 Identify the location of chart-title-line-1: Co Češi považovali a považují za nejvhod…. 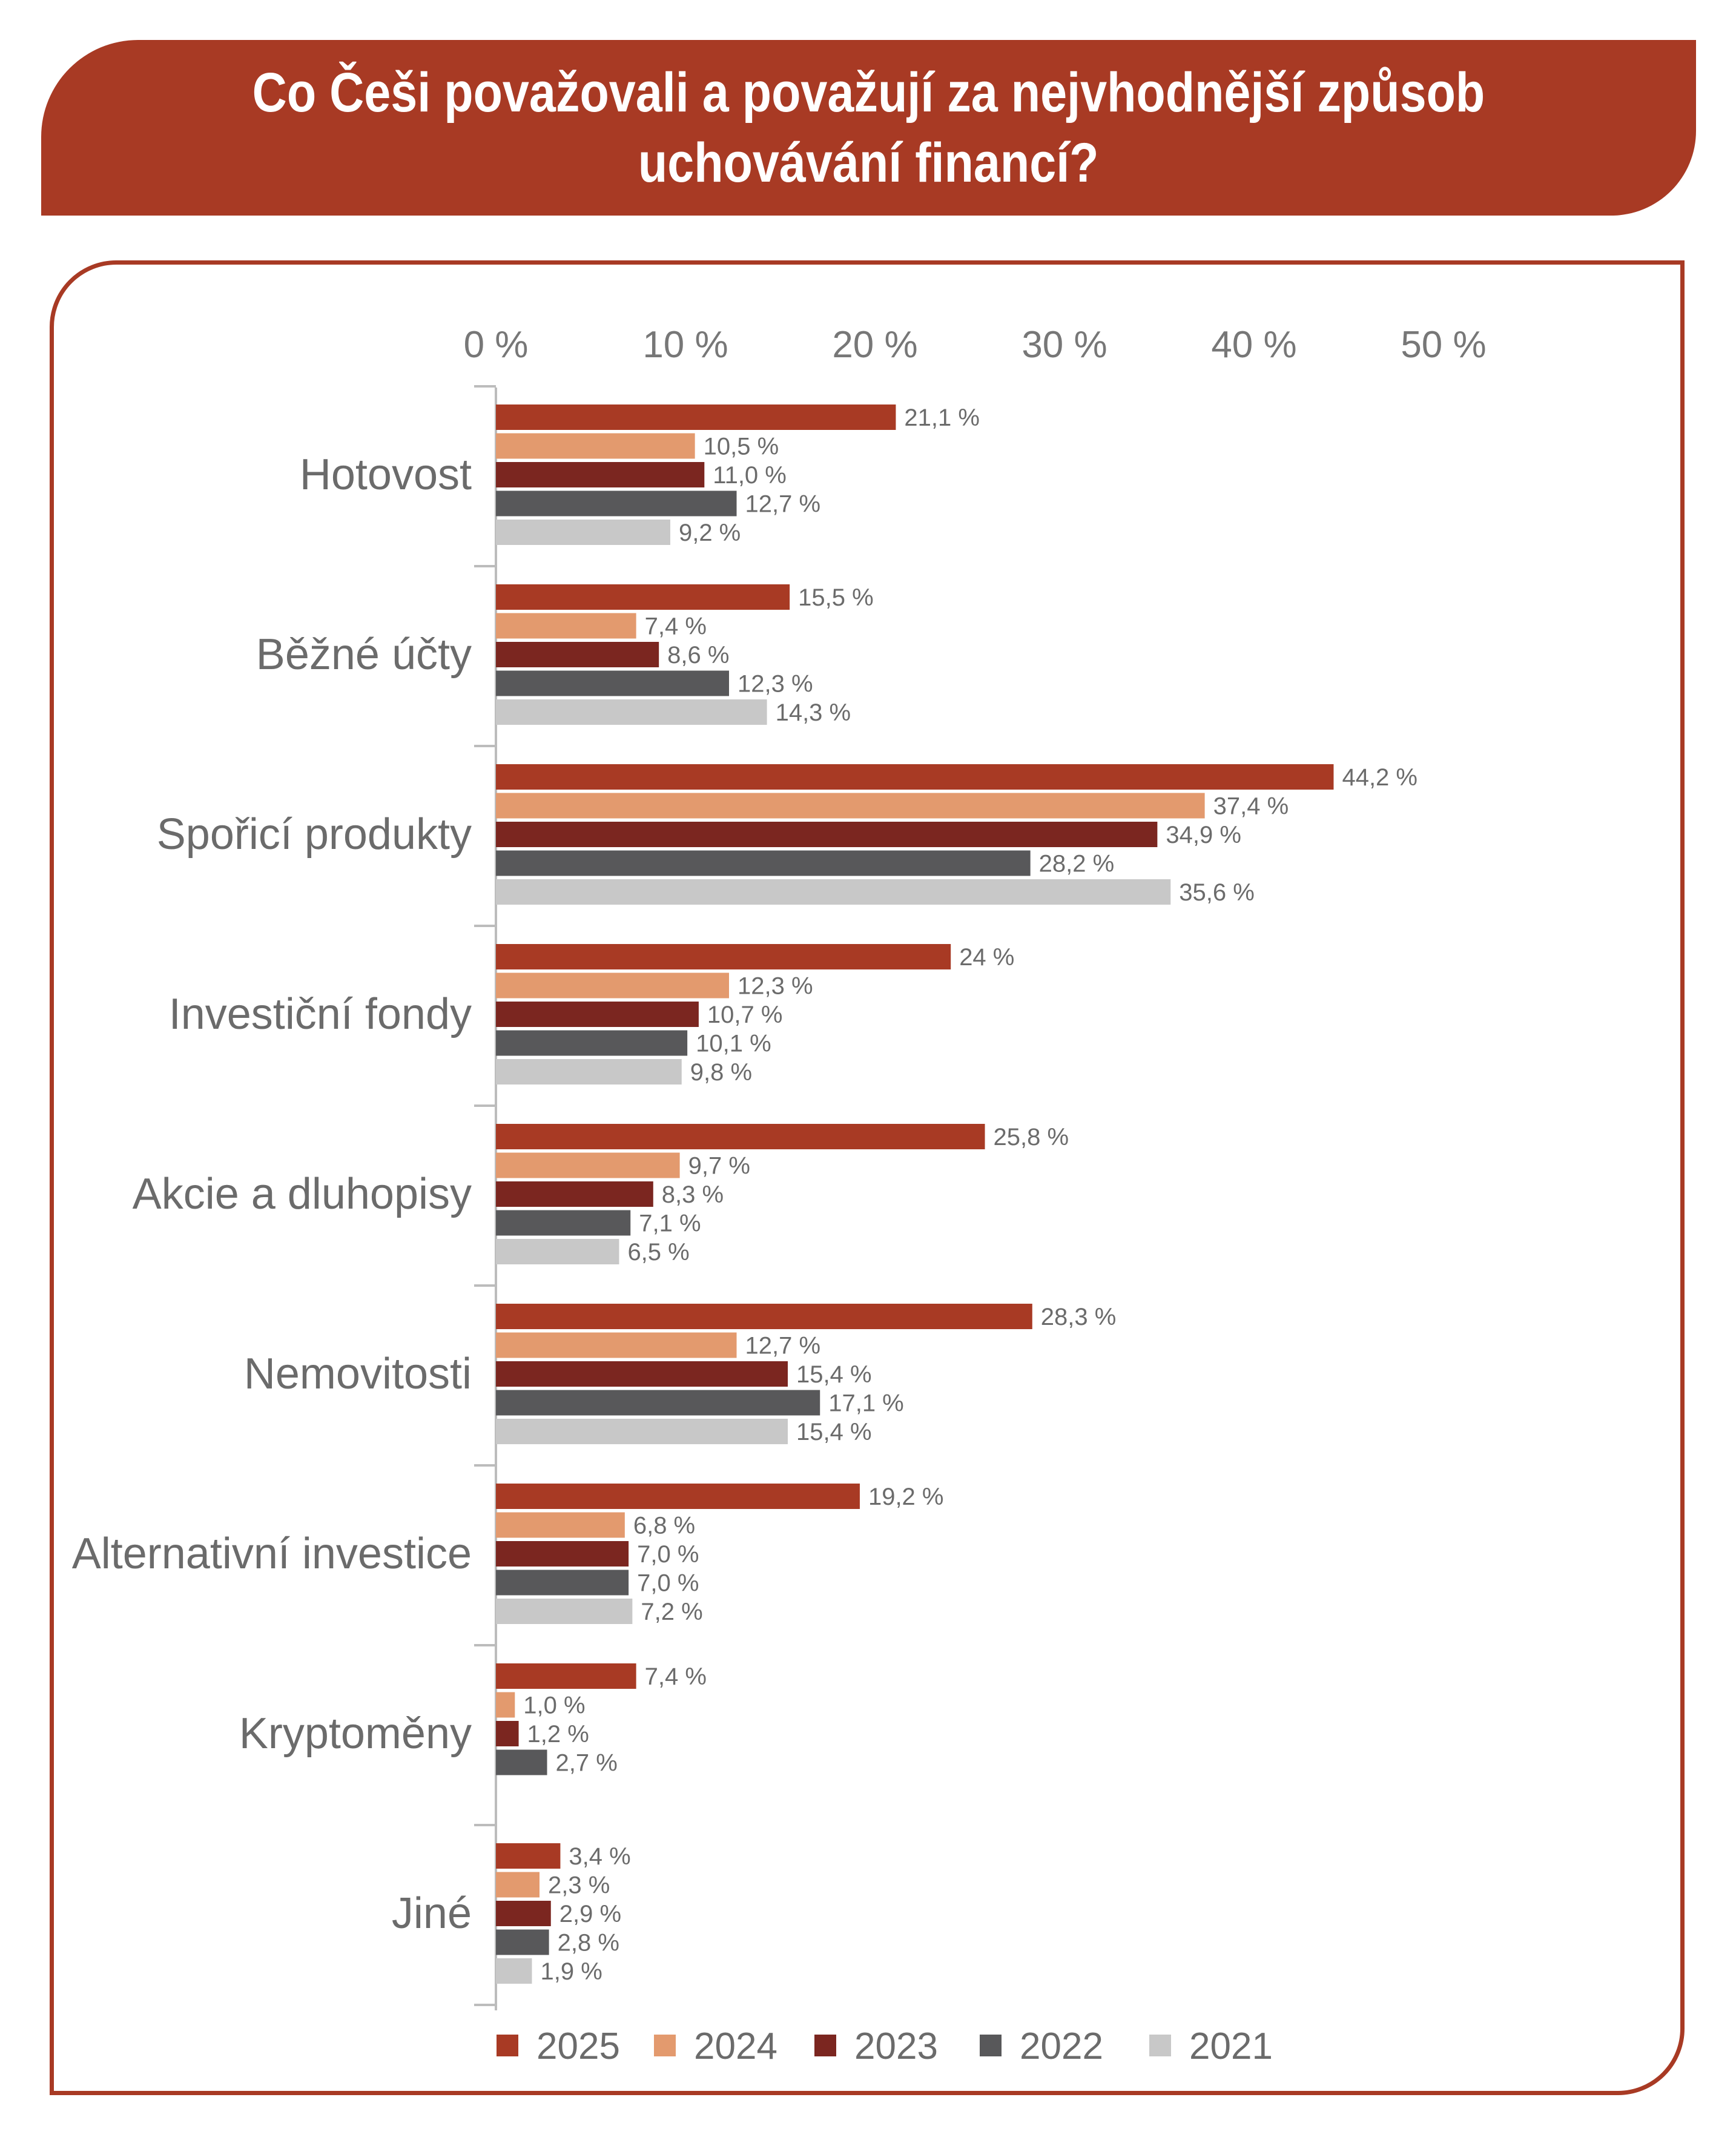
(868, 93).